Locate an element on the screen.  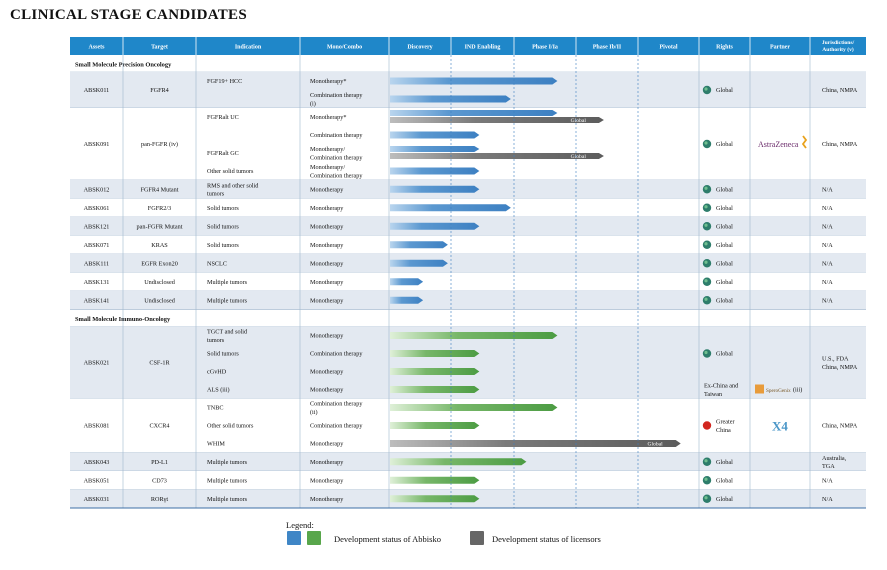
header-cell: Pivotal is located at coordinates (669, 48).